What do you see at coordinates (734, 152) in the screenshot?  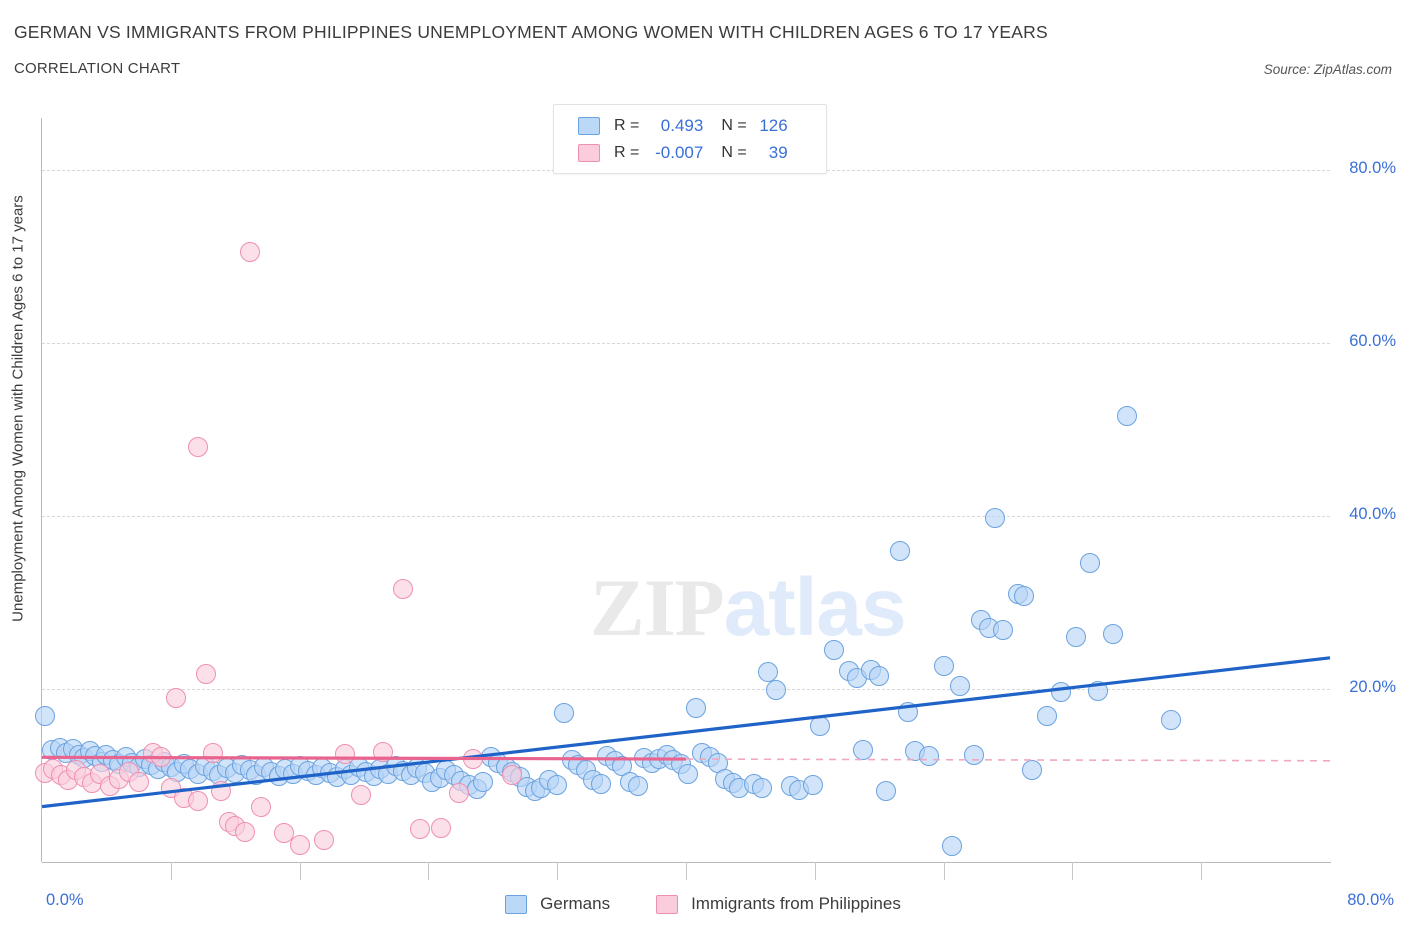 I see `stats-n-label-philippines: N =` at bounding box center [734, 152].